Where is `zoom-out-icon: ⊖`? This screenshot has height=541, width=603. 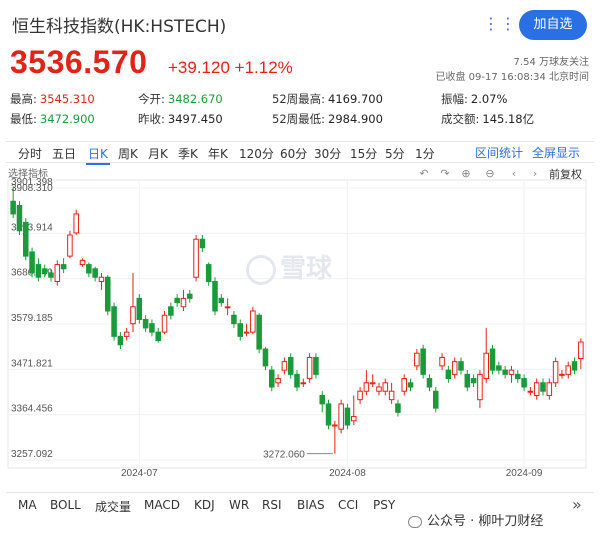
zoom-out-icon: ⊖ is located at coordinates (490, 173).